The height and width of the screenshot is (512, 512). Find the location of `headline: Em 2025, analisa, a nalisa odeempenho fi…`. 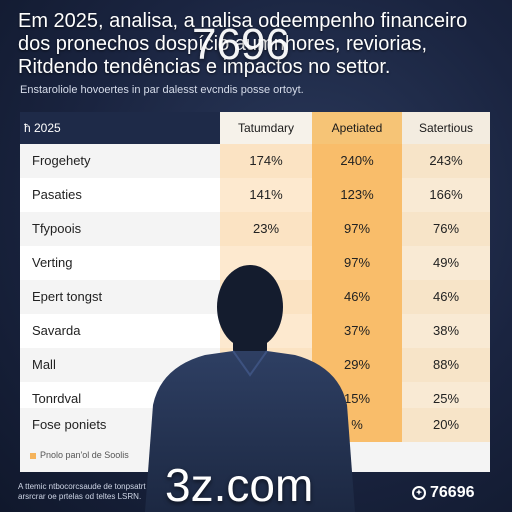

headline: Em 2025, analisa, a nalisa odeempenho fi… is located at coordinates (258, 44).